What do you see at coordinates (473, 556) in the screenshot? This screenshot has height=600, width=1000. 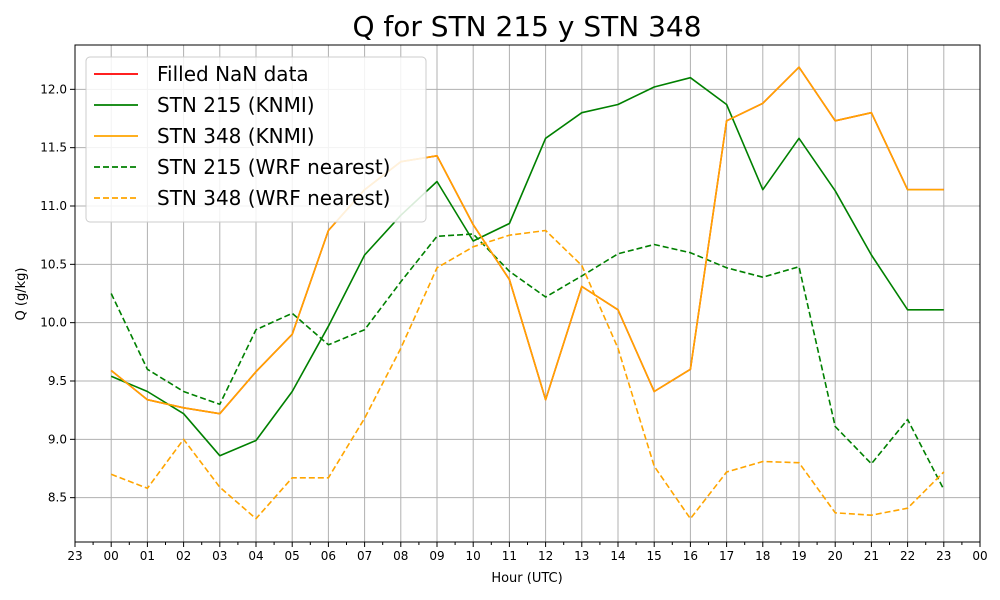 I see `x-tick-label: 10` at bounding box center [473, 556].